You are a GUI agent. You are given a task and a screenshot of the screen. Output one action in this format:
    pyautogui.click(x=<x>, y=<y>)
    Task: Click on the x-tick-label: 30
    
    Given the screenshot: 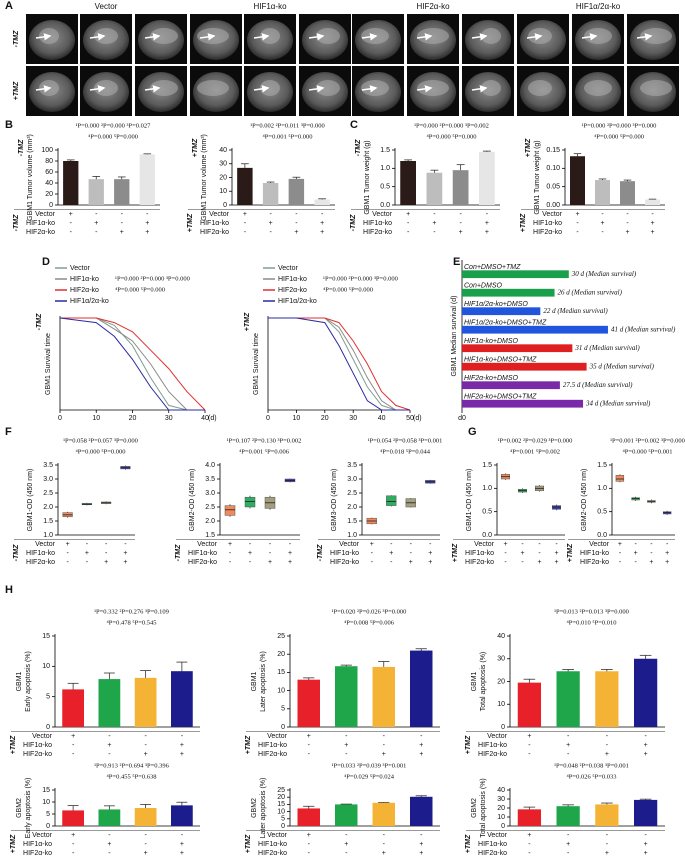 What is the action you would take?
    pyautogui.click(x=353, y=418)
    